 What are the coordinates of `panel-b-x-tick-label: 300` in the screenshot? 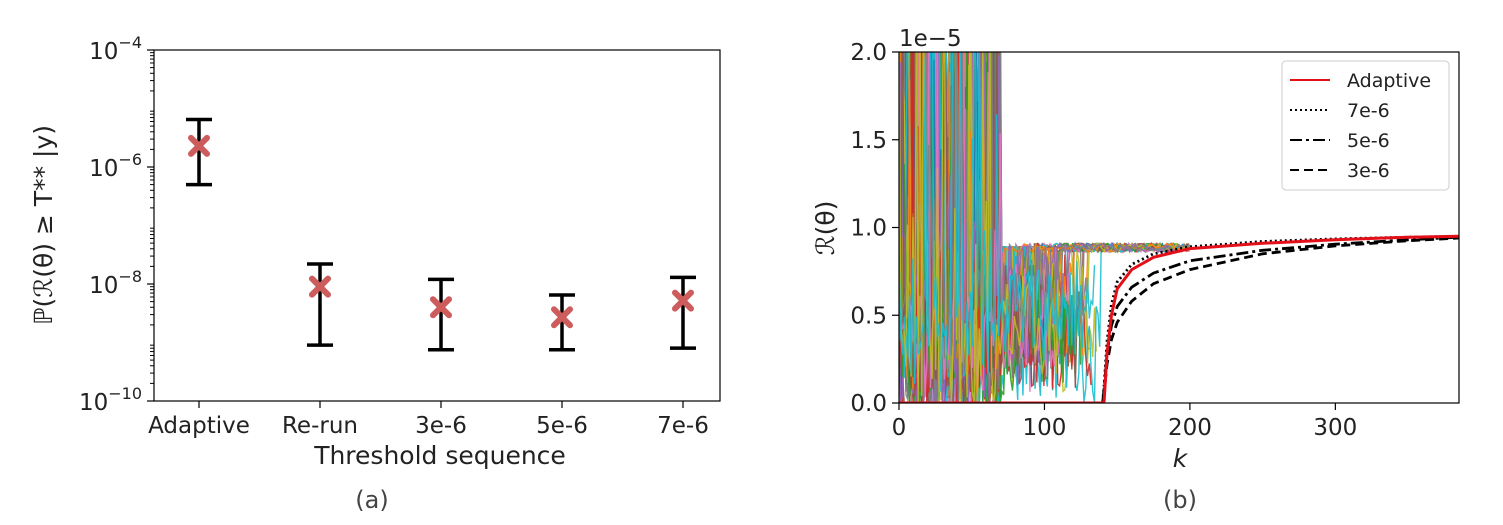 It's located at (1335, 428).